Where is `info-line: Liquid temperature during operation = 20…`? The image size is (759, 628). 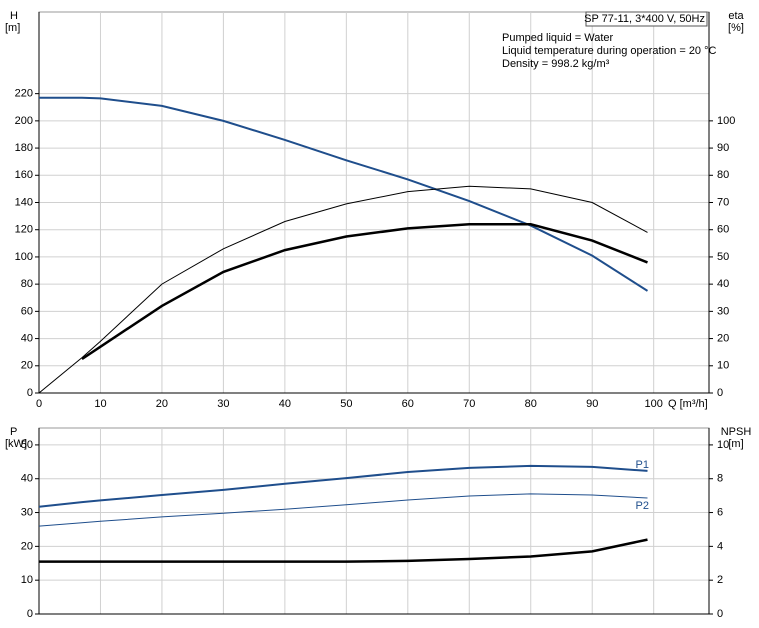
info-line: Liquid temperature during operation = 20… is located at coordinates (609, 51).